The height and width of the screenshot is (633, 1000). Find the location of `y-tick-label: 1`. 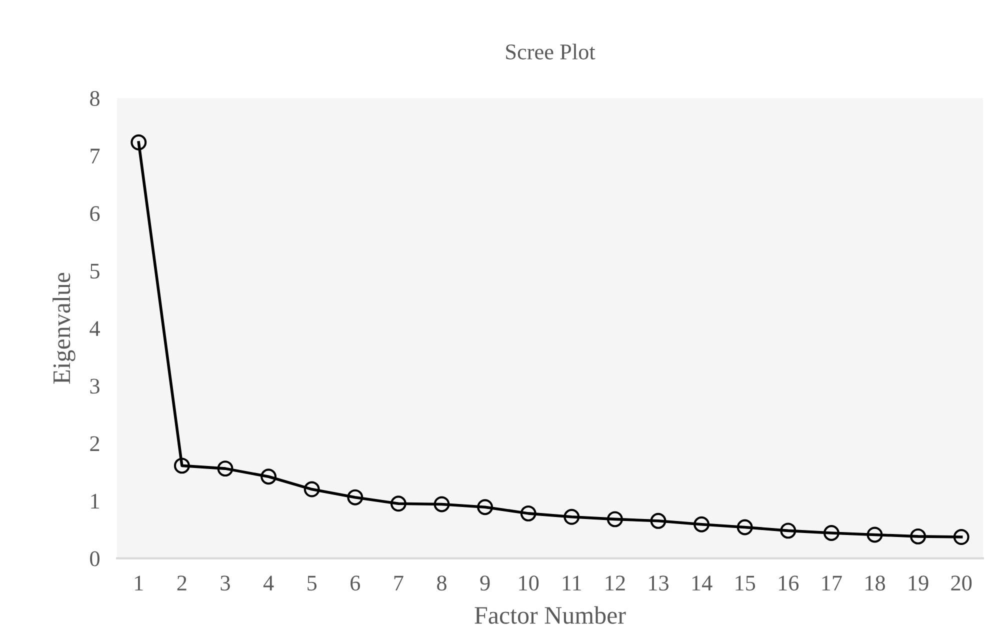

y-tick-label: 1 is located at coordinates (95, 501).